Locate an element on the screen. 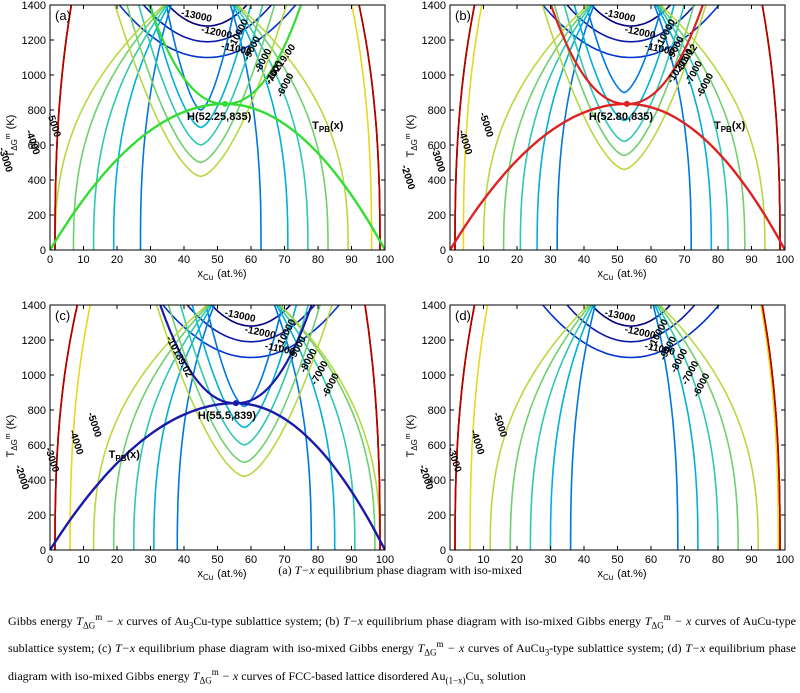 The width and height of the screenshot is (800, 693). caption-segment: 3 is located at coordinates (191, 625).